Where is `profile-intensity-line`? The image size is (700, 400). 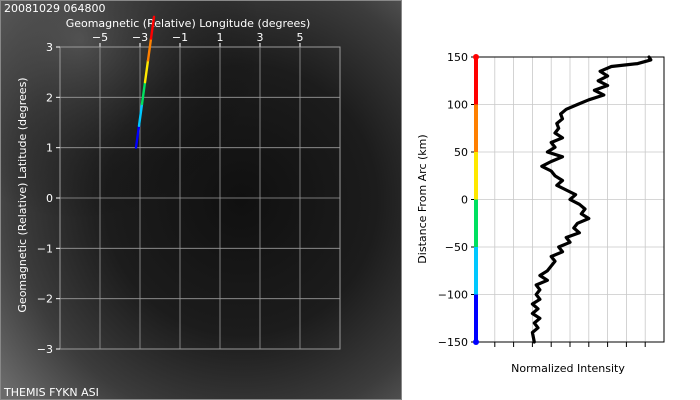
profile-intensity-line is located at coordinates (591, 199).